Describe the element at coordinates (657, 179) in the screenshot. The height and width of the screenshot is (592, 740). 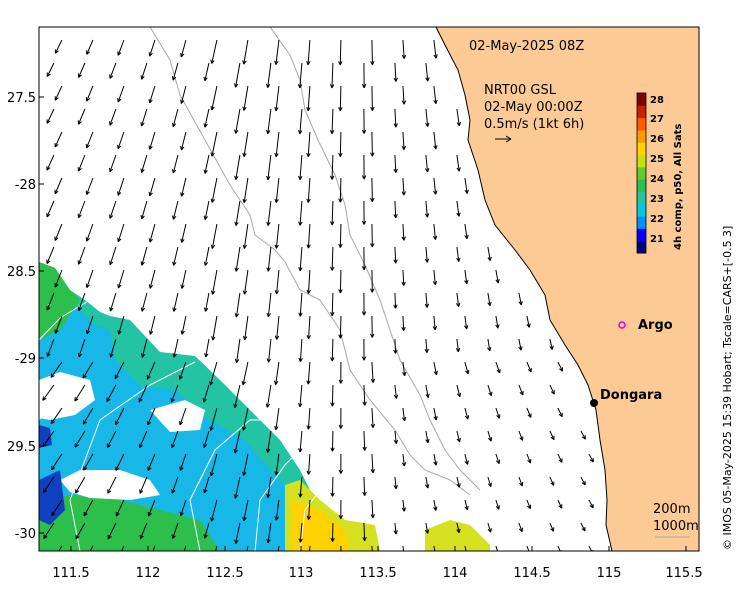
I see `colorbar-tick: 24` at that location.